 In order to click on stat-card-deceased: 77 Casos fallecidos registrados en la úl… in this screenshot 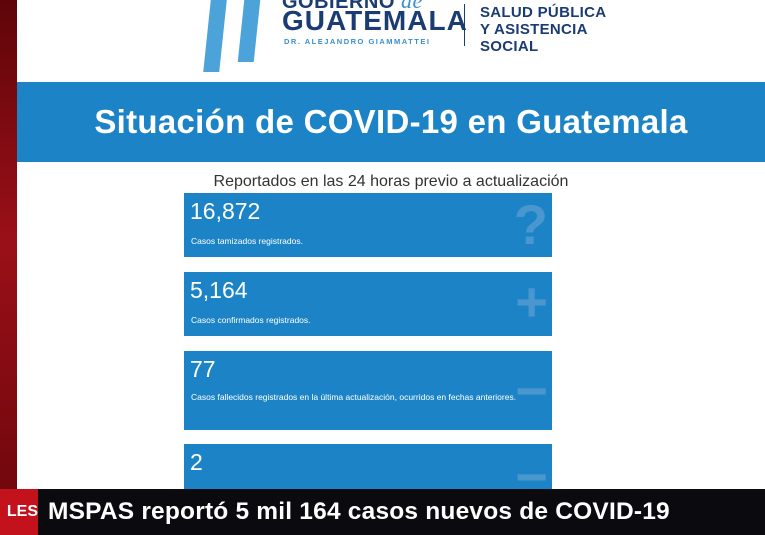, I will do `click(368, 390)`.